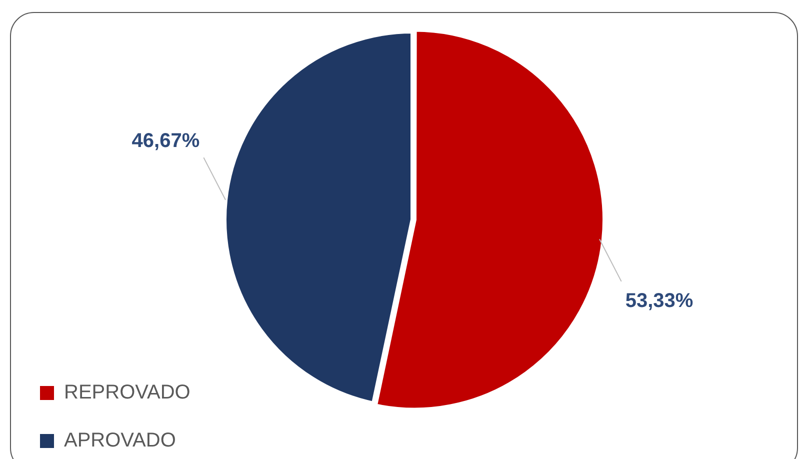 The image size is (805, 459). What do you see at coordinates (166, 141) in the screenshot?
I see `data-label: 46,67%` at bounding box center [166, 141].